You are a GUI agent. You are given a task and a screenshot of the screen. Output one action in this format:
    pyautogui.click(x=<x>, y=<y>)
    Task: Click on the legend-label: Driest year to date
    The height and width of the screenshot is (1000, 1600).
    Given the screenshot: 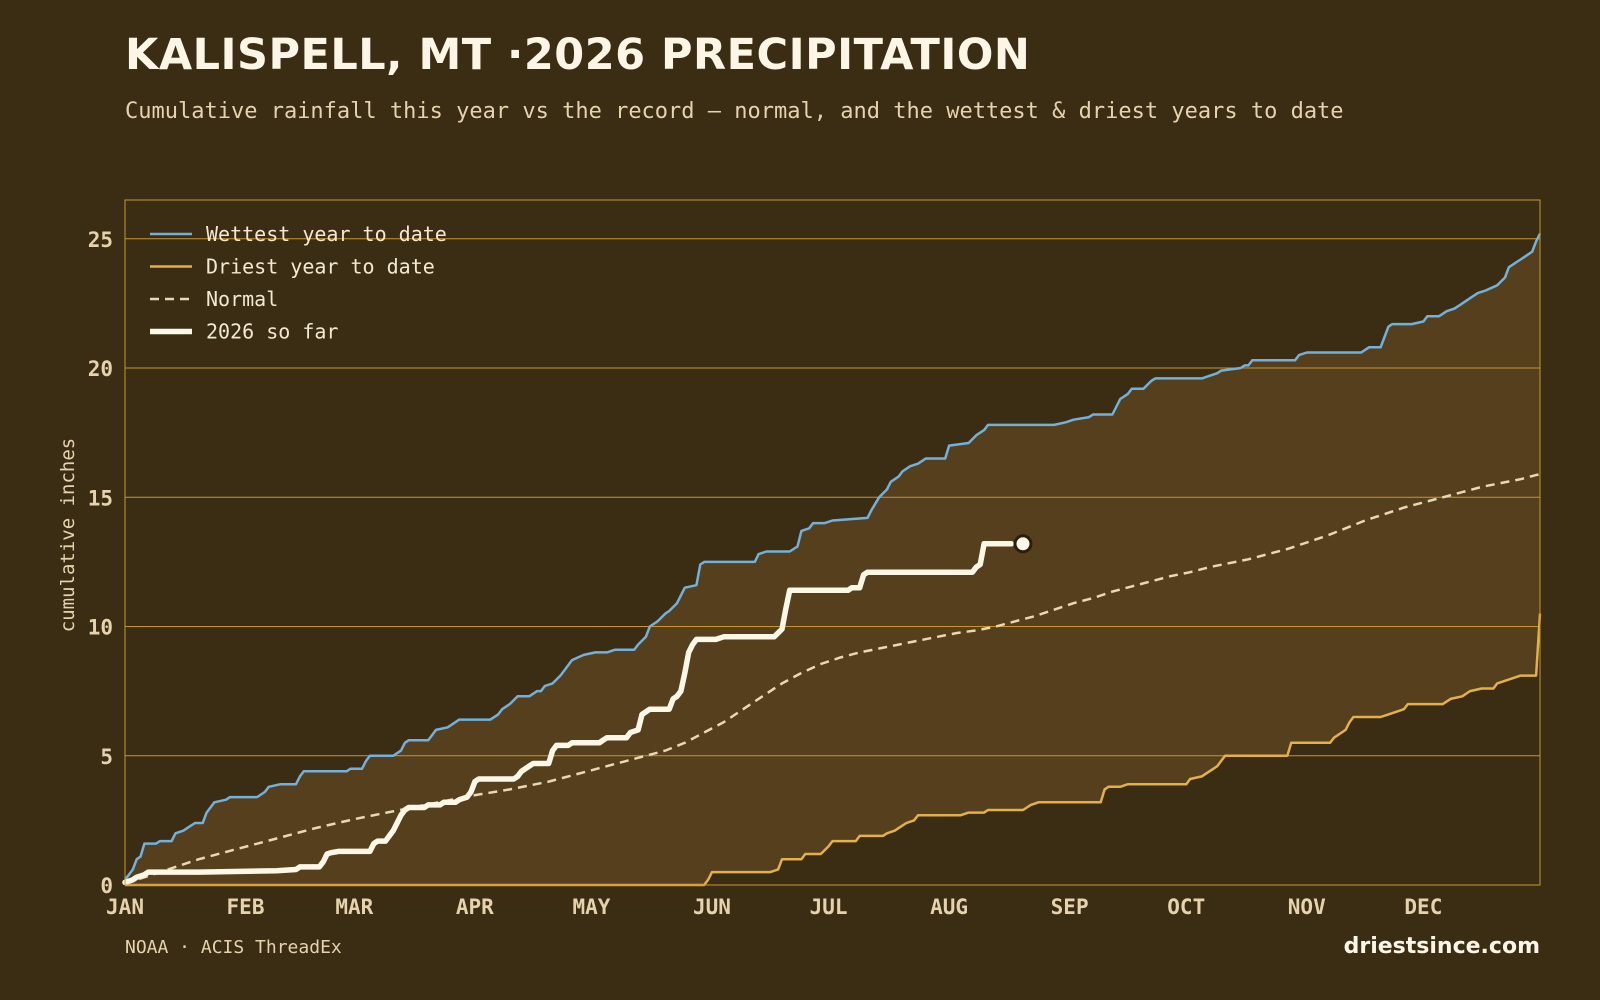 What is the action you would take?
    pyautogui.click(x=320, y=267)
    